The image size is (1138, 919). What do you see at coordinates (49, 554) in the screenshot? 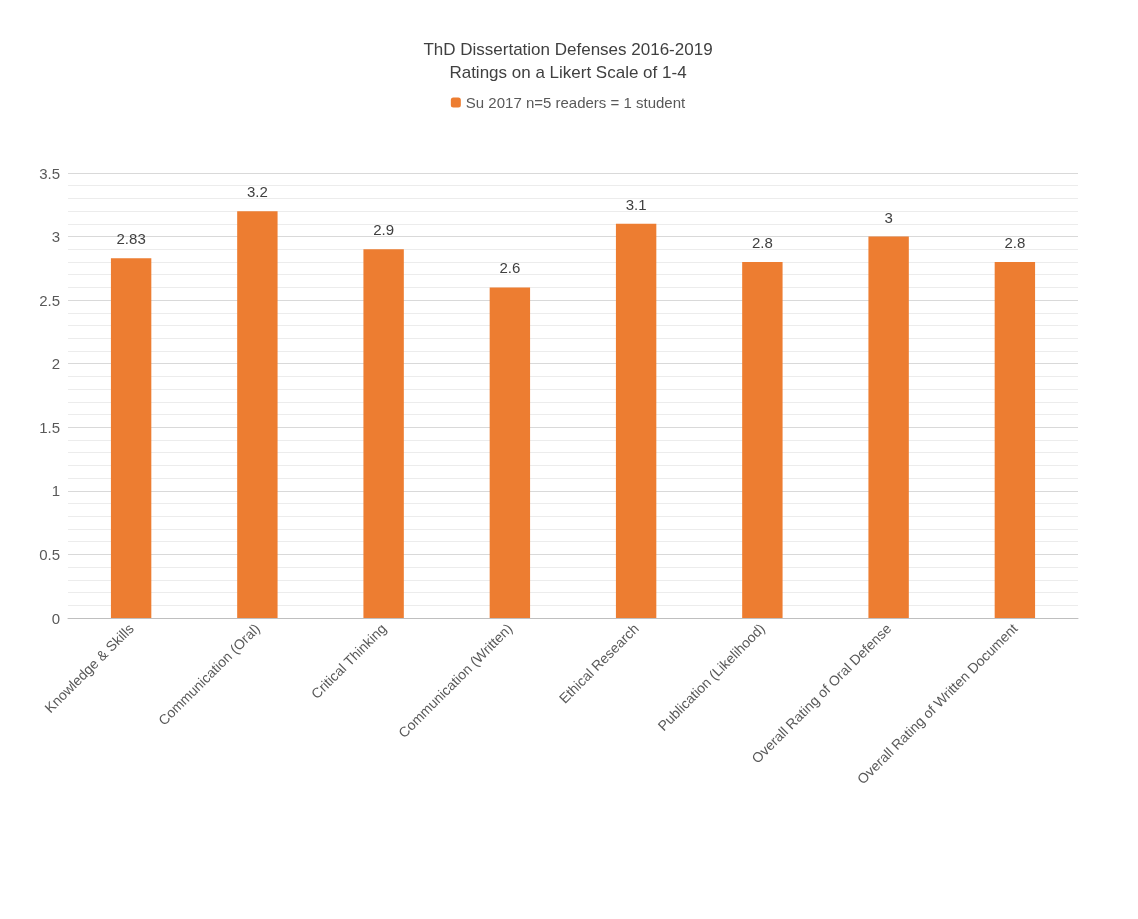
I see `y-tick-label: 0.5` at bounding box center [49, 554].